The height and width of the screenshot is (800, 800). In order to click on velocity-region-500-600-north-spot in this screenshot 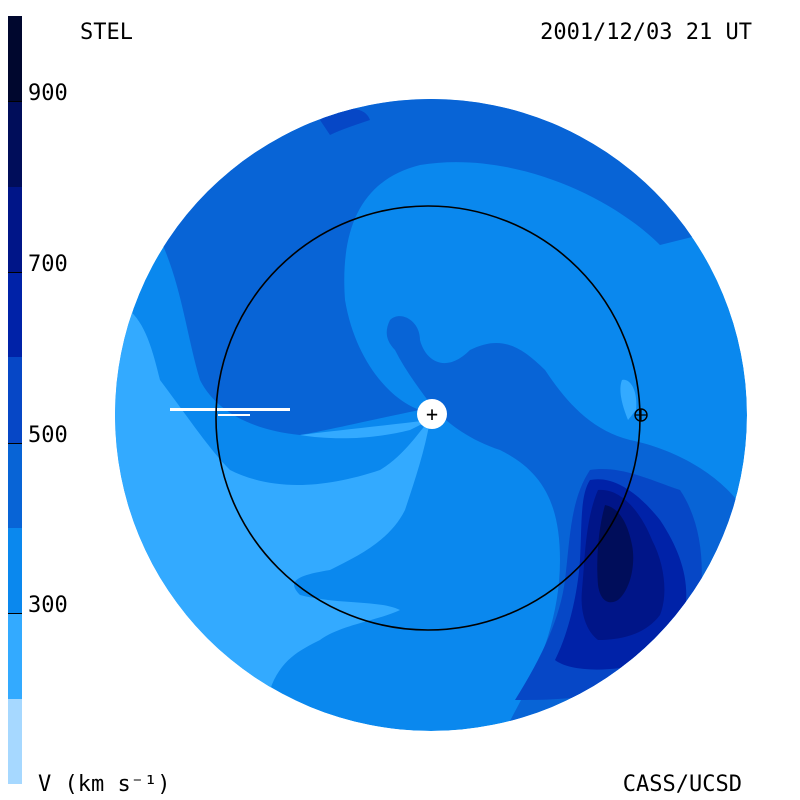, I will do `click(345, 121)`.